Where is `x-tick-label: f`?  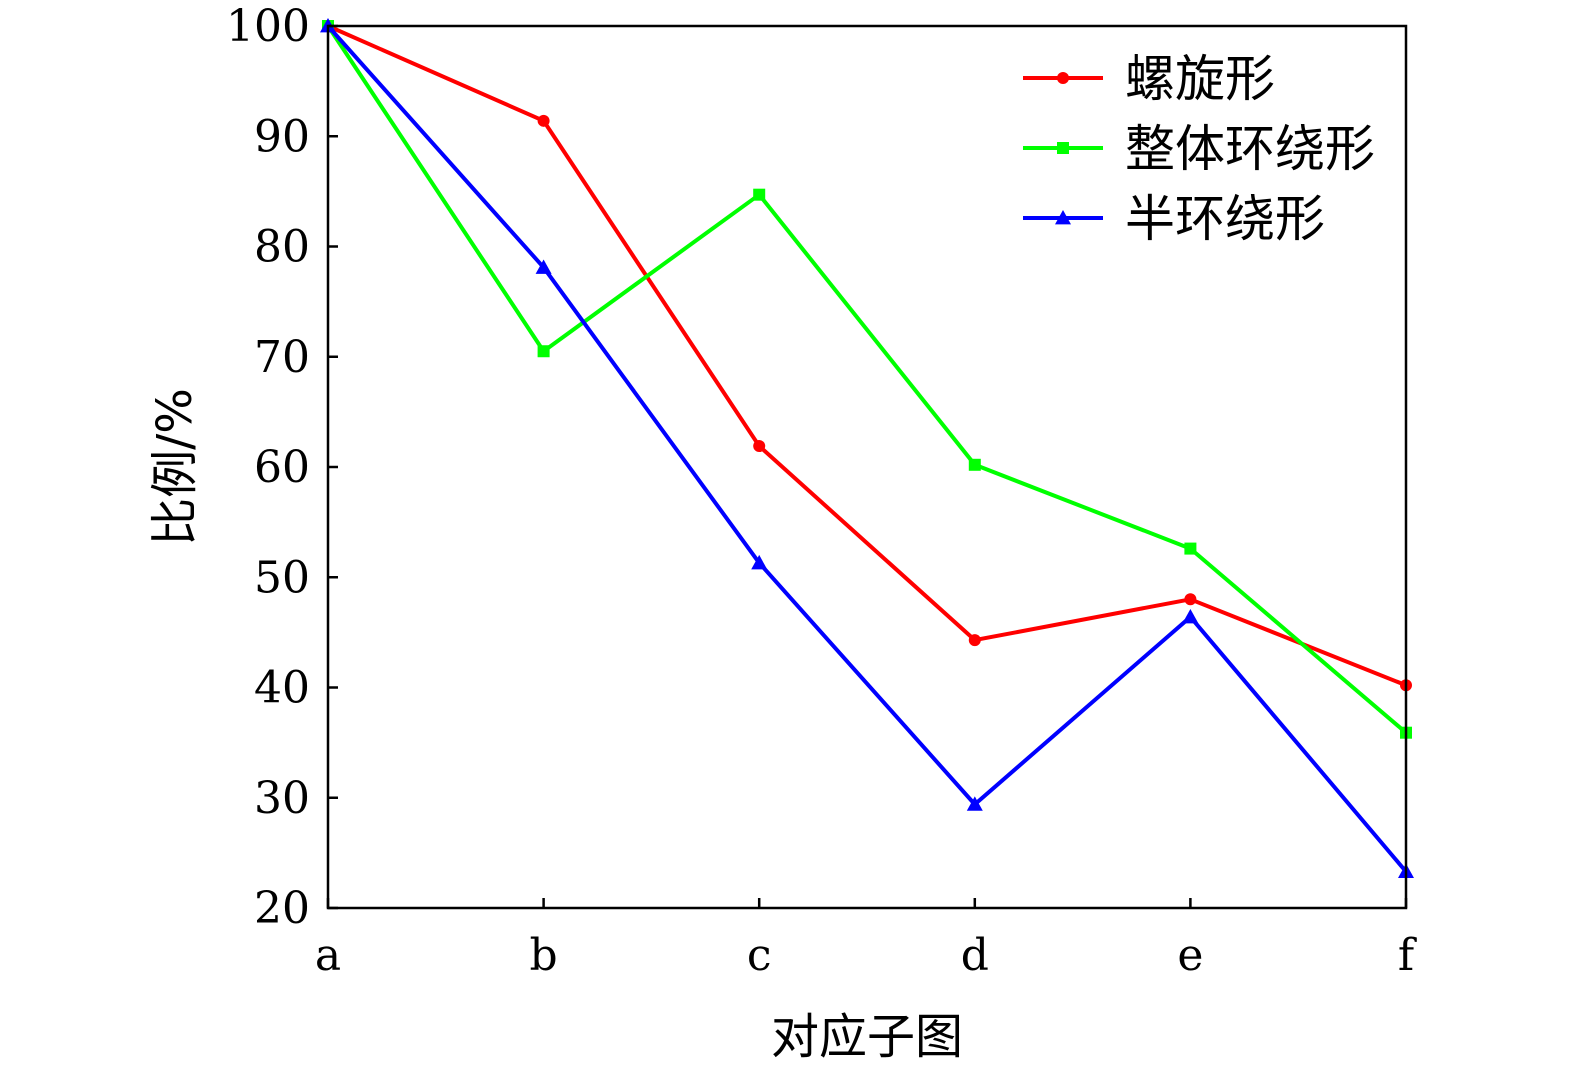
x-tick-label: f is located at coordinates (1407, 955).